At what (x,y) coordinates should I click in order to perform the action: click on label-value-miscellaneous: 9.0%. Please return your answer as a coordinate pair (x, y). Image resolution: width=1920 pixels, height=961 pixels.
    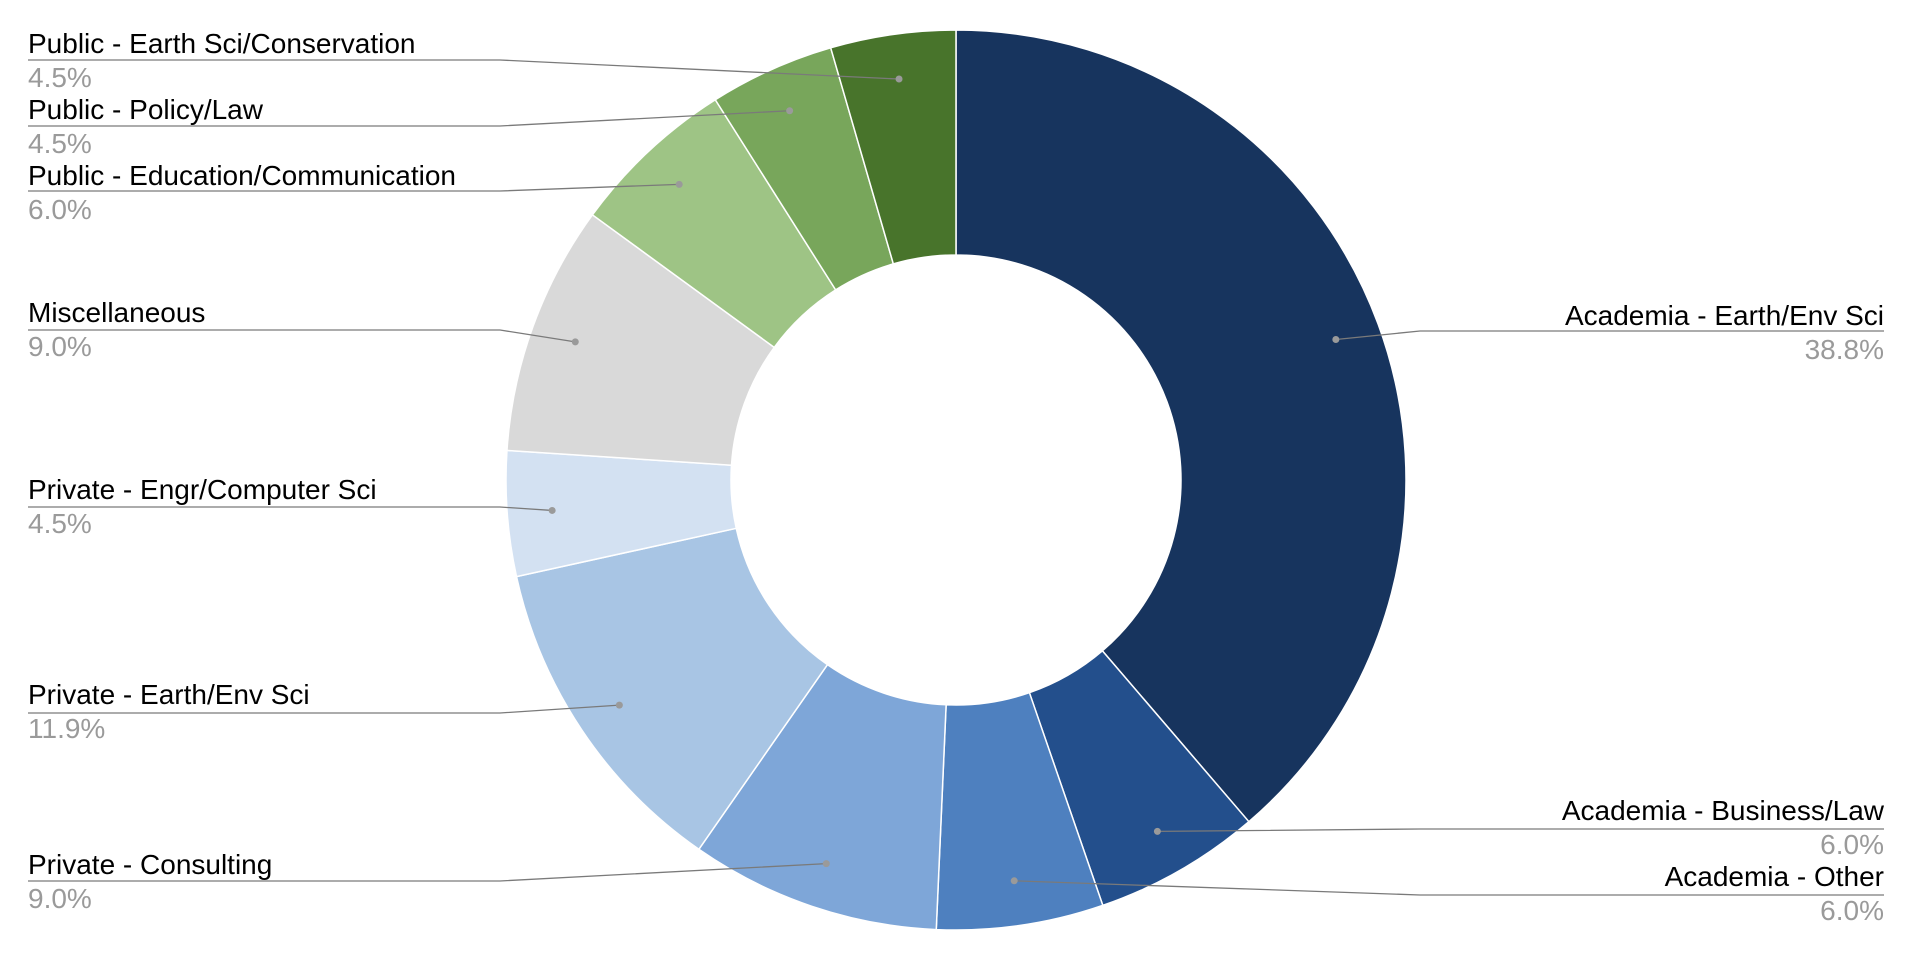
    Looking at the image, I should click on (60, 346).